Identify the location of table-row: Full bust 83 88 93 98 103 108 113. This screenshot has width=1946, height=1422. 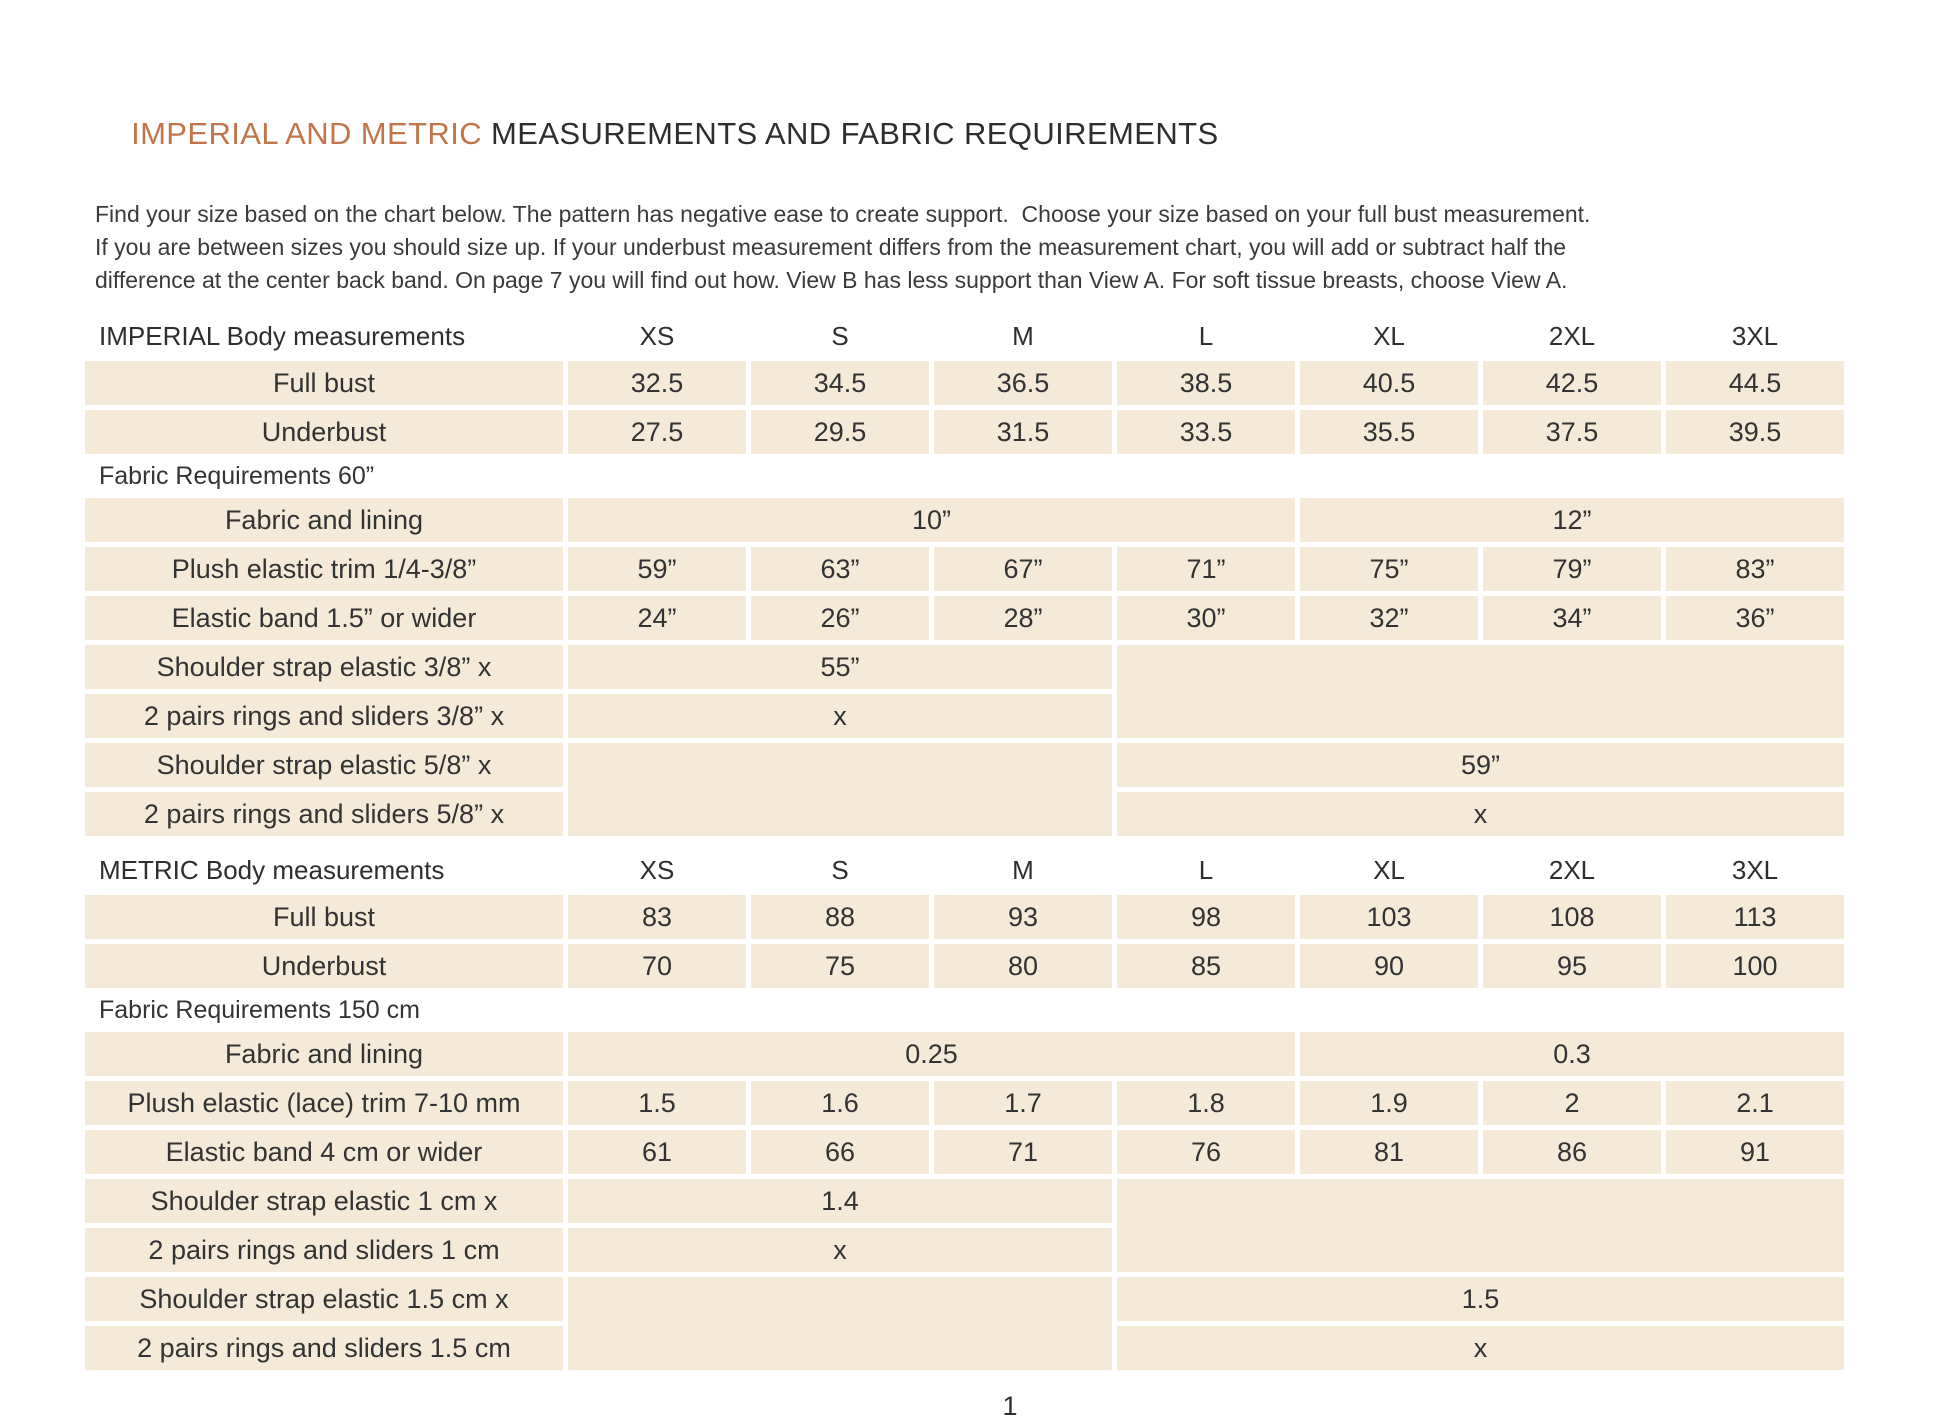
(964, 917).